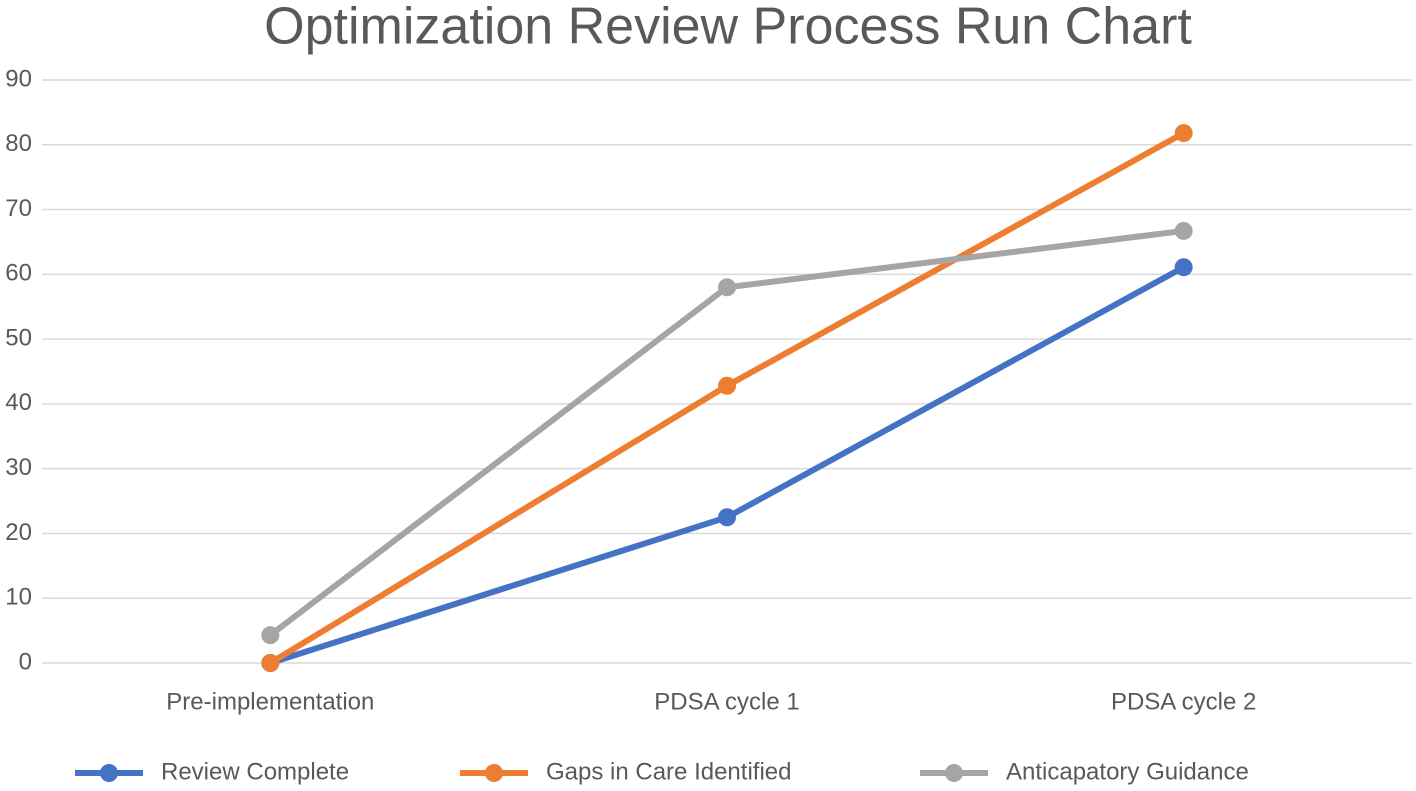 This screenshot has height=791, width=1416. Describe the element at coordinates (728, 28) in the screenshot. I see `chart-title: Optimization Review Process Run Chart` at that location.